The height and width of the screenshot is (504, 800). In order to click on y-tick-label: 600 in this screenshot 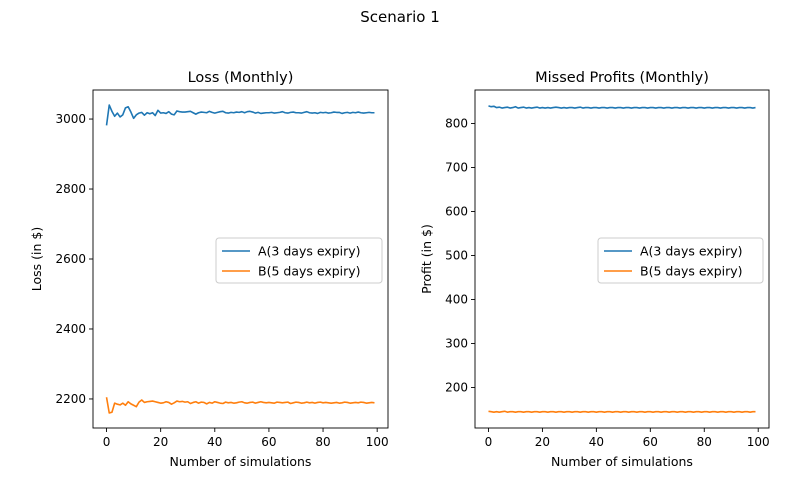, I will do `click(456, 211)`.